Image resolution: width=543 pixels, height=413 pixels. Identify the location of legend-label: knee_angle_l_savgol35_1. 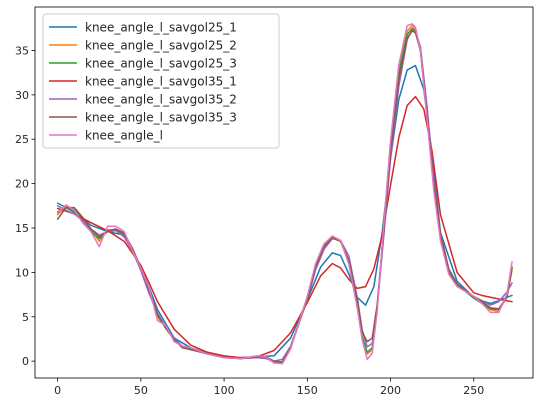
(161, 82).